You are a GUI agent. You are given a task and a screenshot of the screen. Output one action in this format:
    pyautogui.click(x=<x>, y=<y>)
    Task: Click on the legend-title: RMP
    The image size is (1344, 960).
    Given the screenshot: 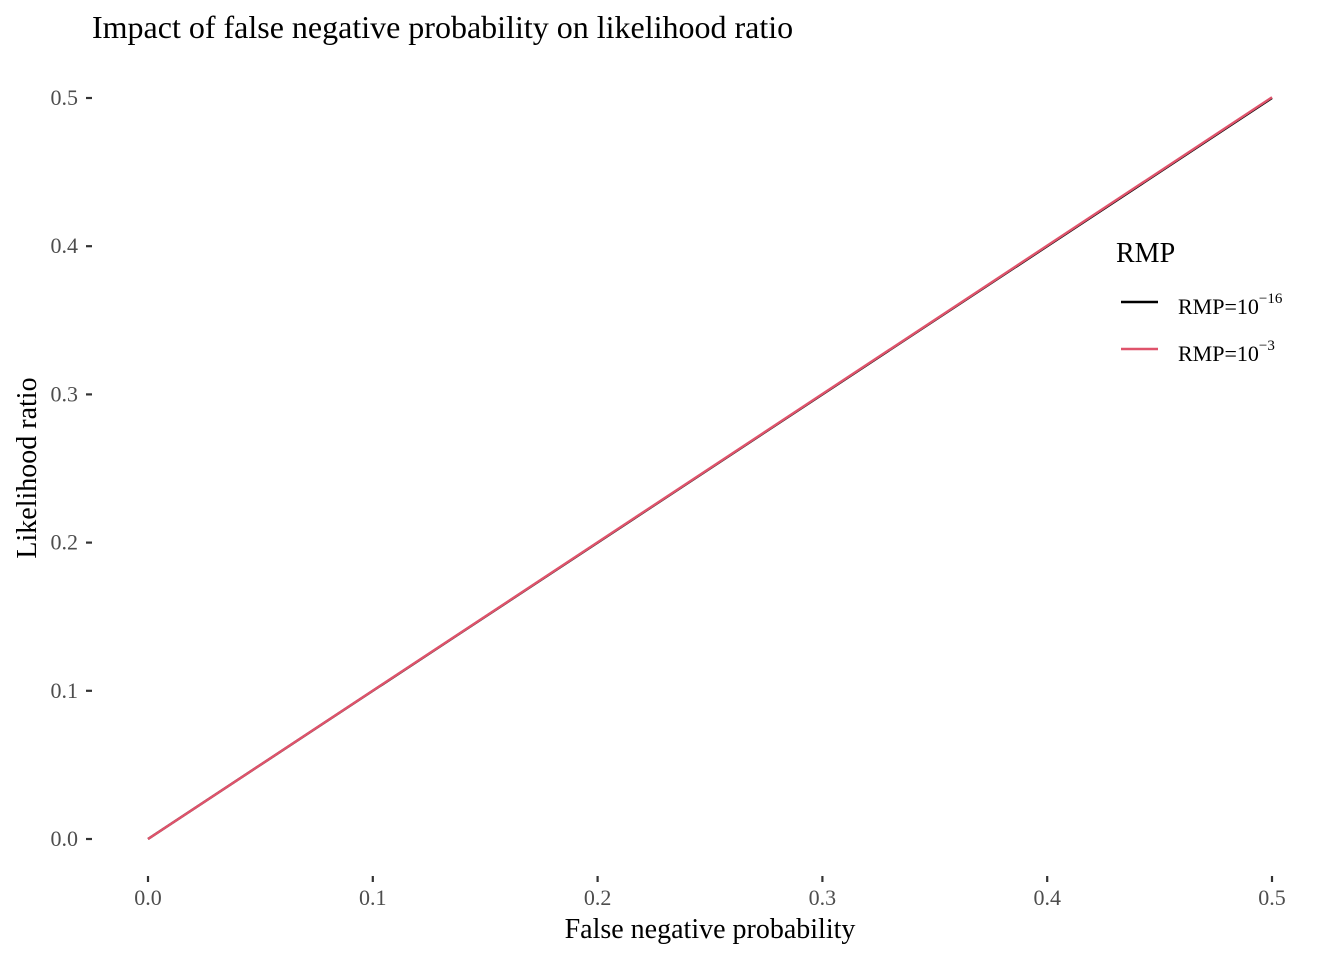 What is the action you would take?
    pyautogui.click(x=1145, y=253)
    